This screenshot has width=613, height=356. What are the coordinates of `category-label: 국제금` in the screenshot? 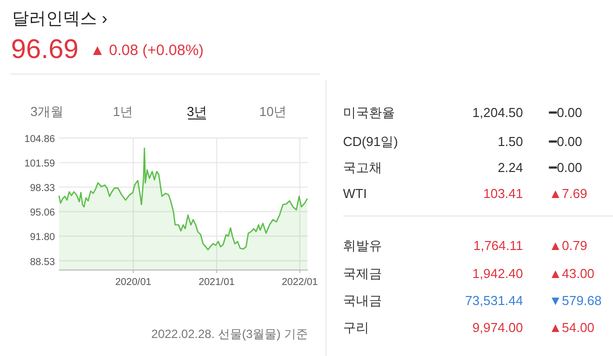 It's located at (362, 273).